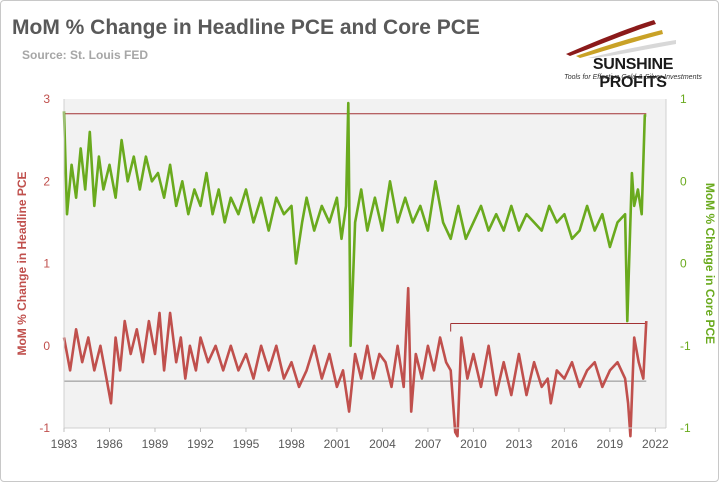  Describe the element at coordinates (200, 444) in the screenshot. I see `x-tick-label: 1992` at that location.